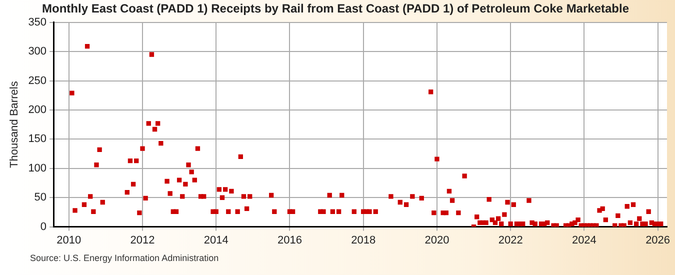 This screenshot has height=275, width=675. I want to click on y-tick-label: 350, so click(37, 22).